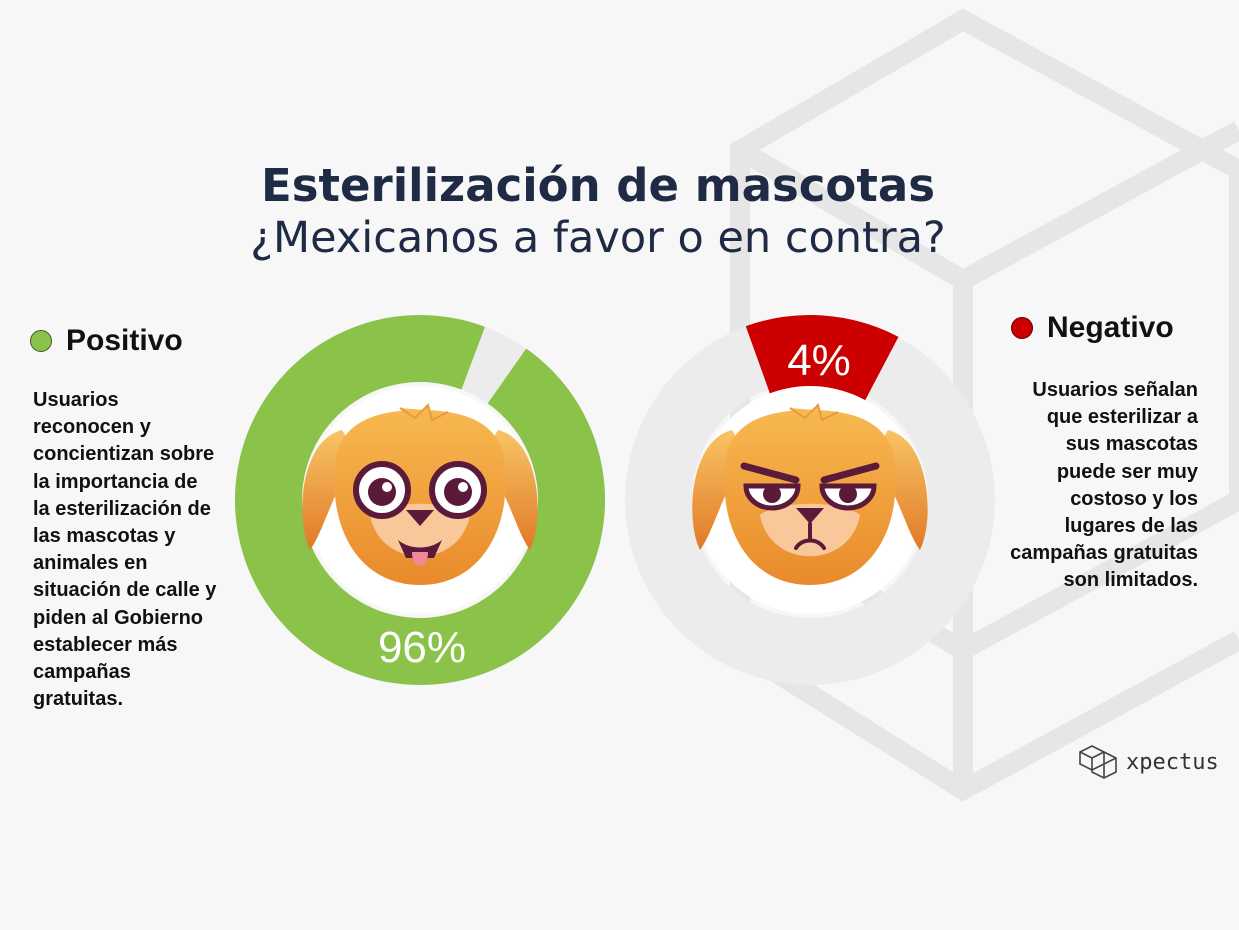  Describe the element at coordinates (1110, 327) in the screenshot. I see `legend-negative-label: Negativo` at that location.